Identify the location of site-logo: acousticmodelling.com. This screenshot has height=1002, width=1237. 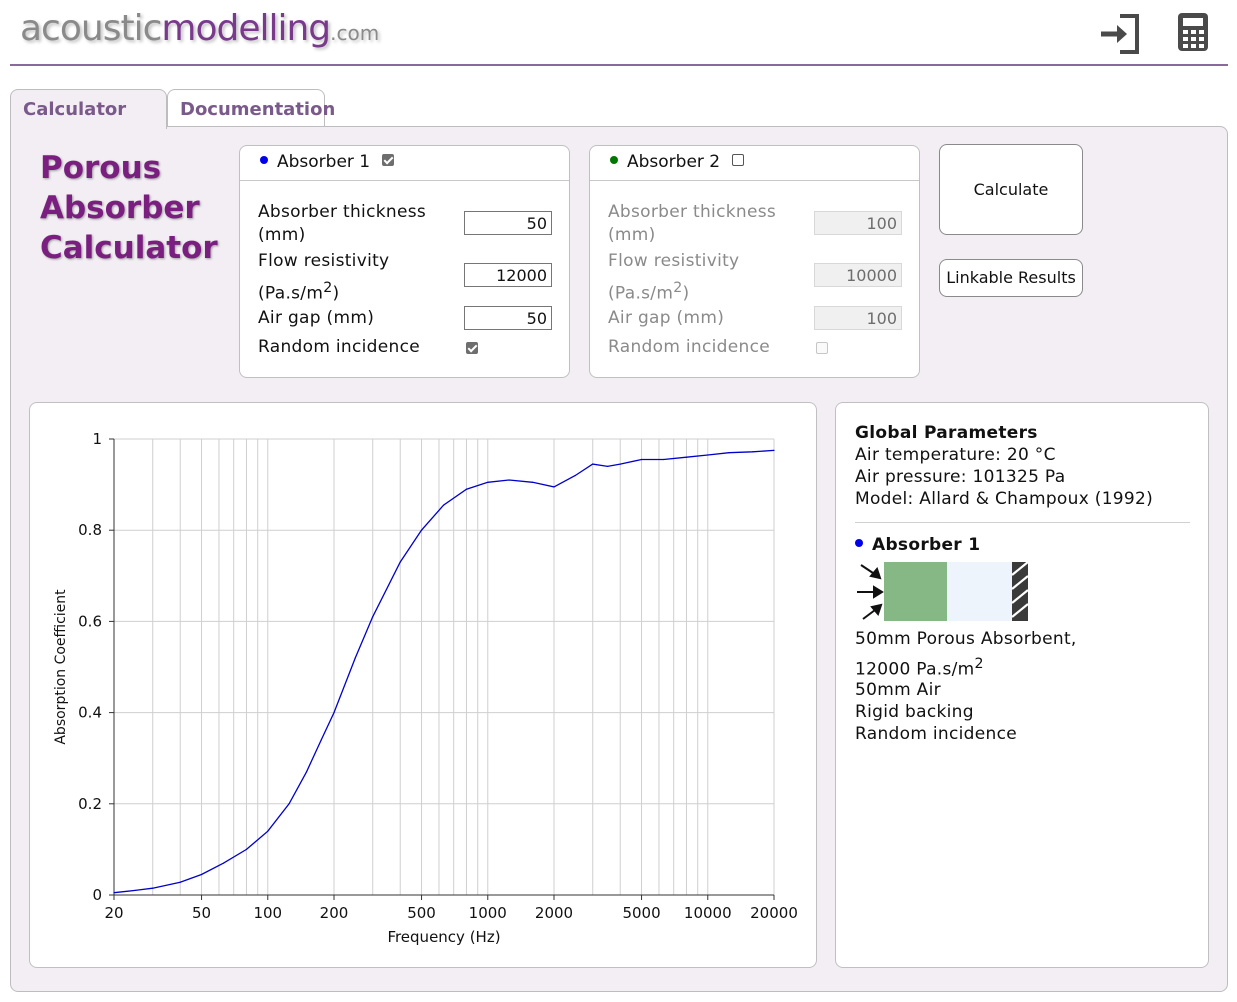
(199, 28).